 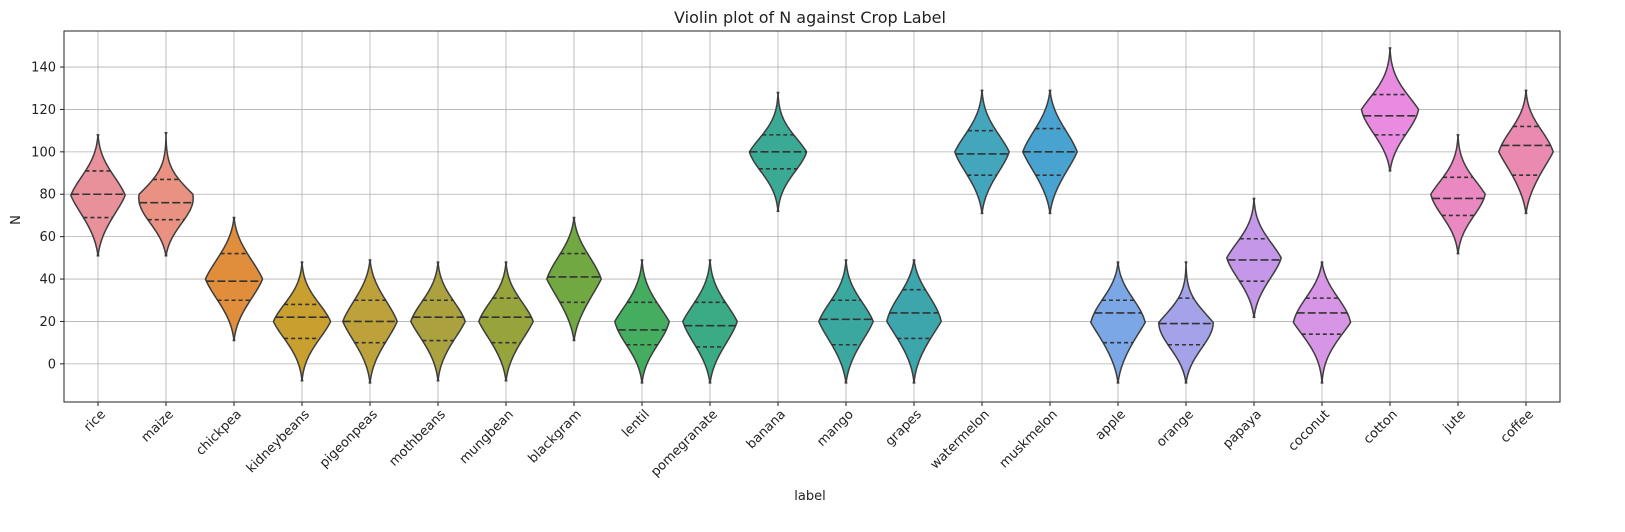 What do you see at coordinates (47, 237) in the screenshot?
I see `y-tick-label: 60` at bounding box center [47, 237].